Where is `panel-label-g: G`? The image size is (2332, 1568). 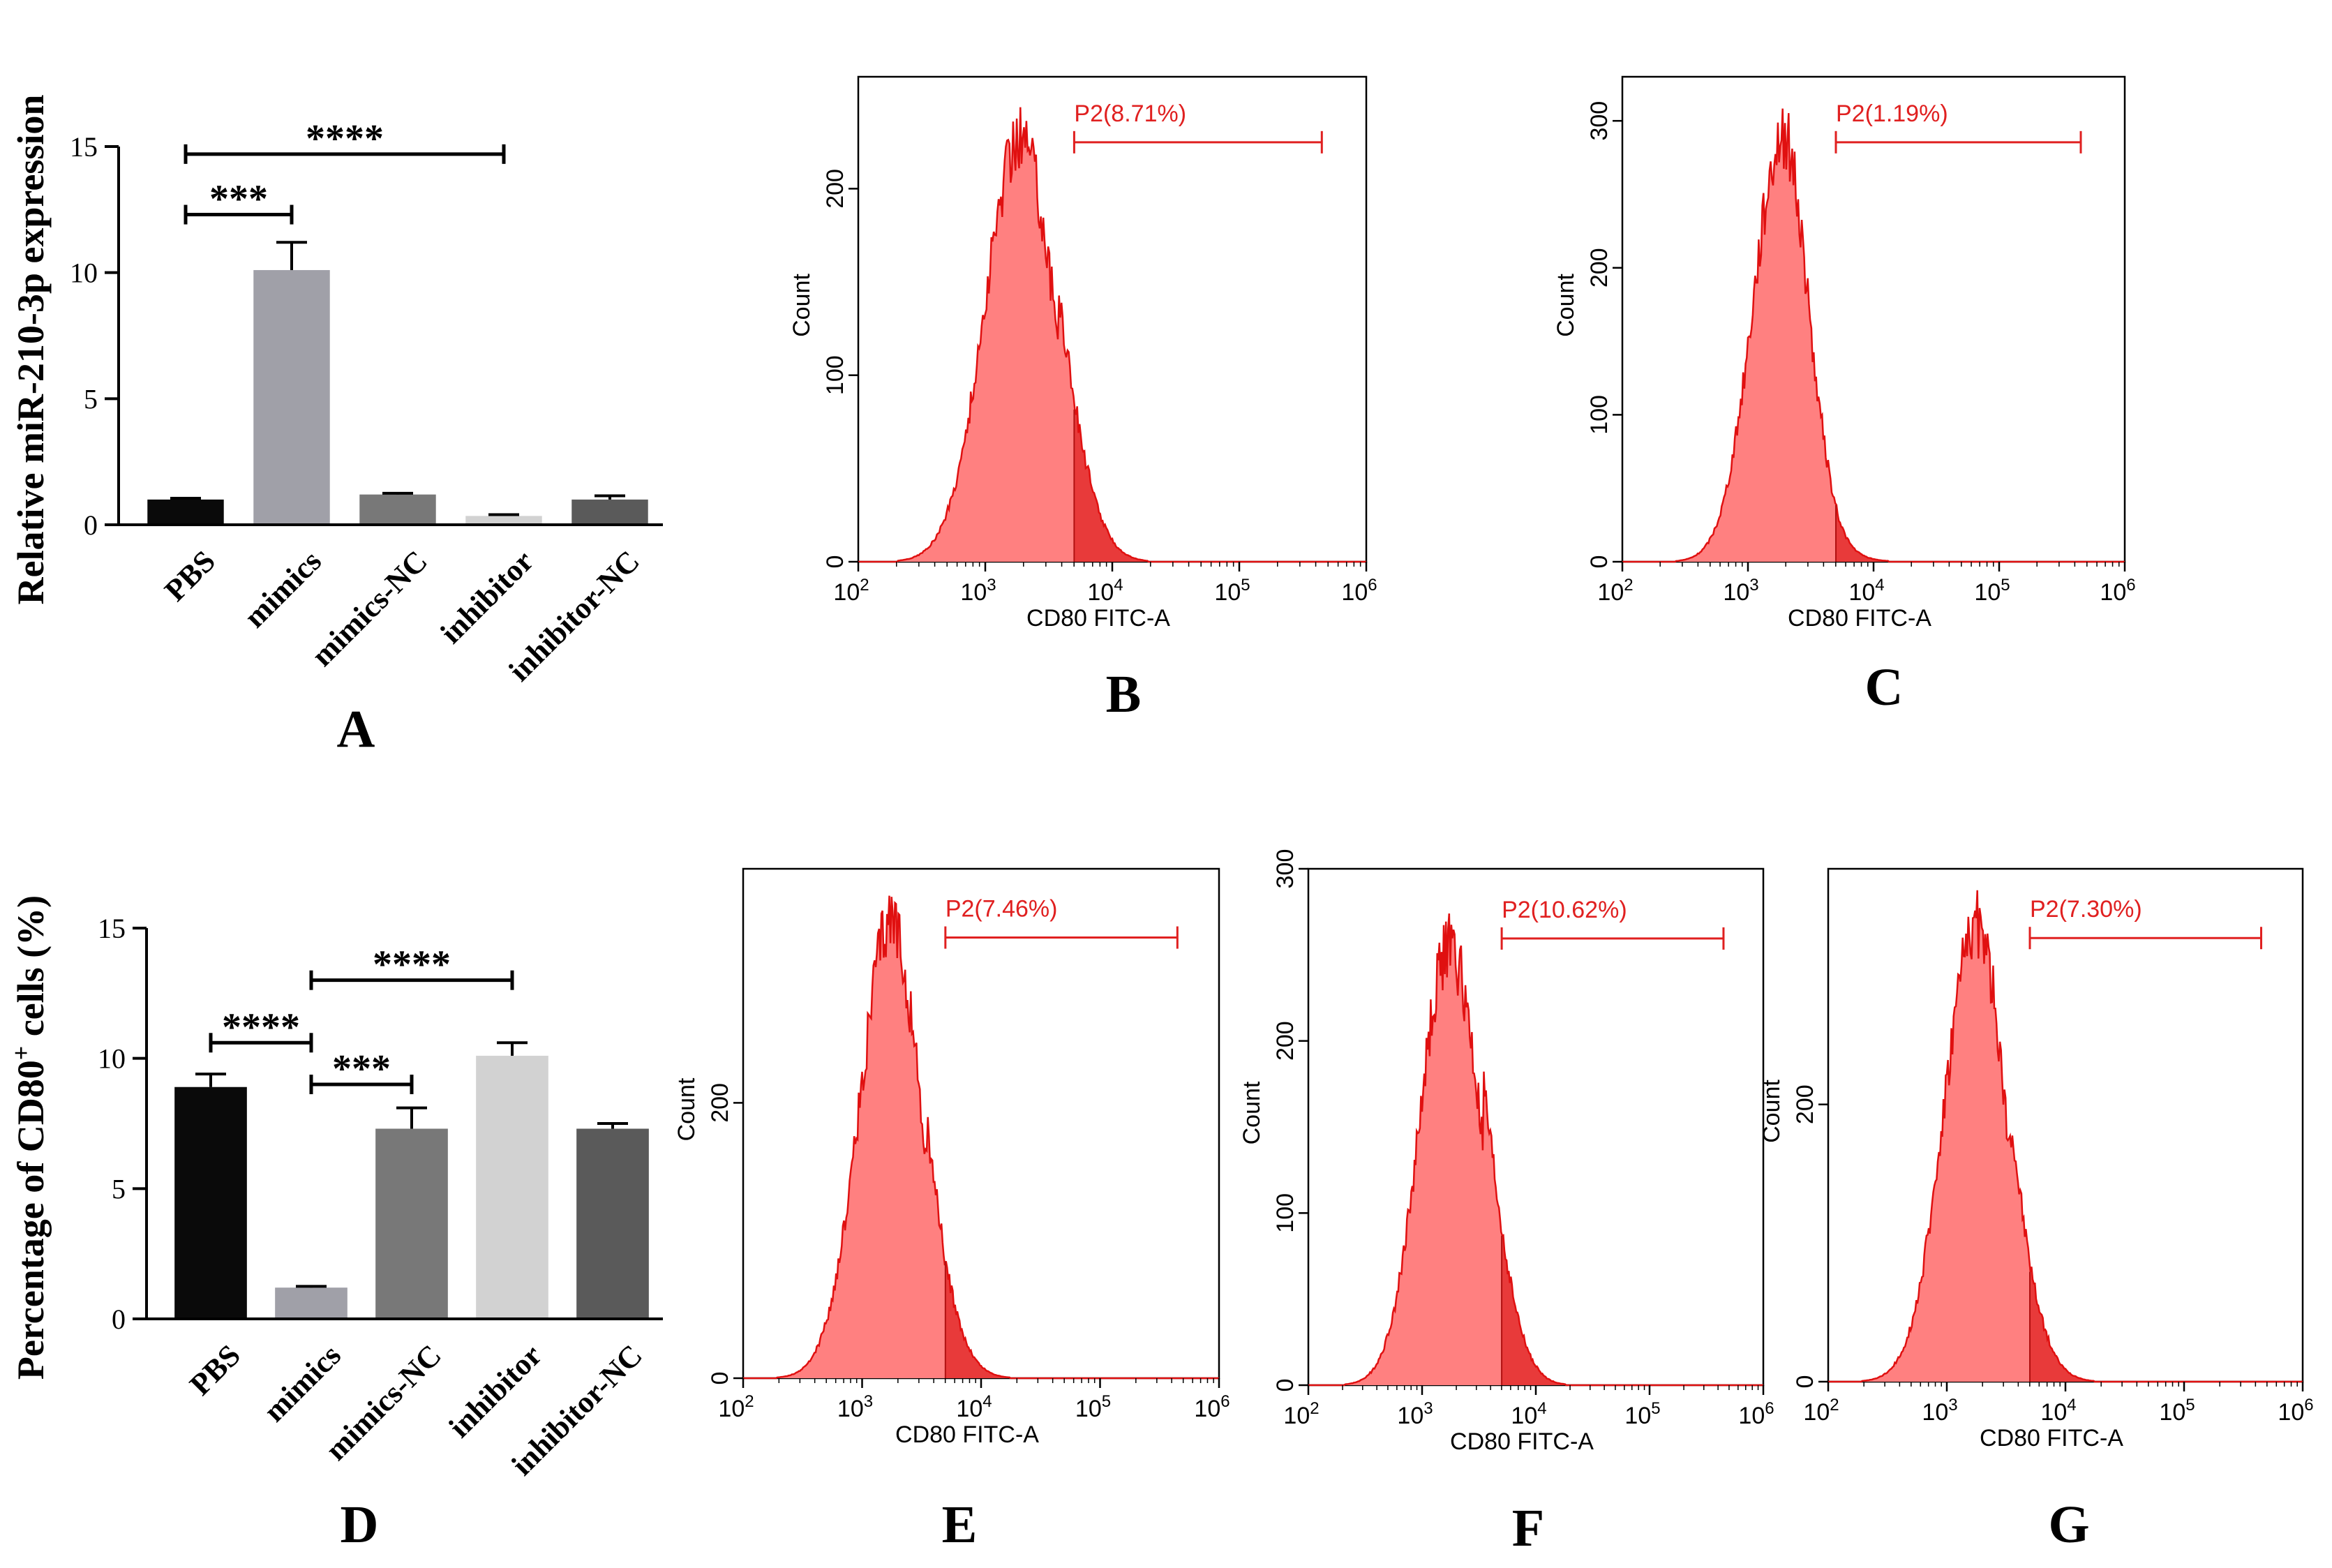
panel-label-g: G is located at coordinates (2068, 1524).